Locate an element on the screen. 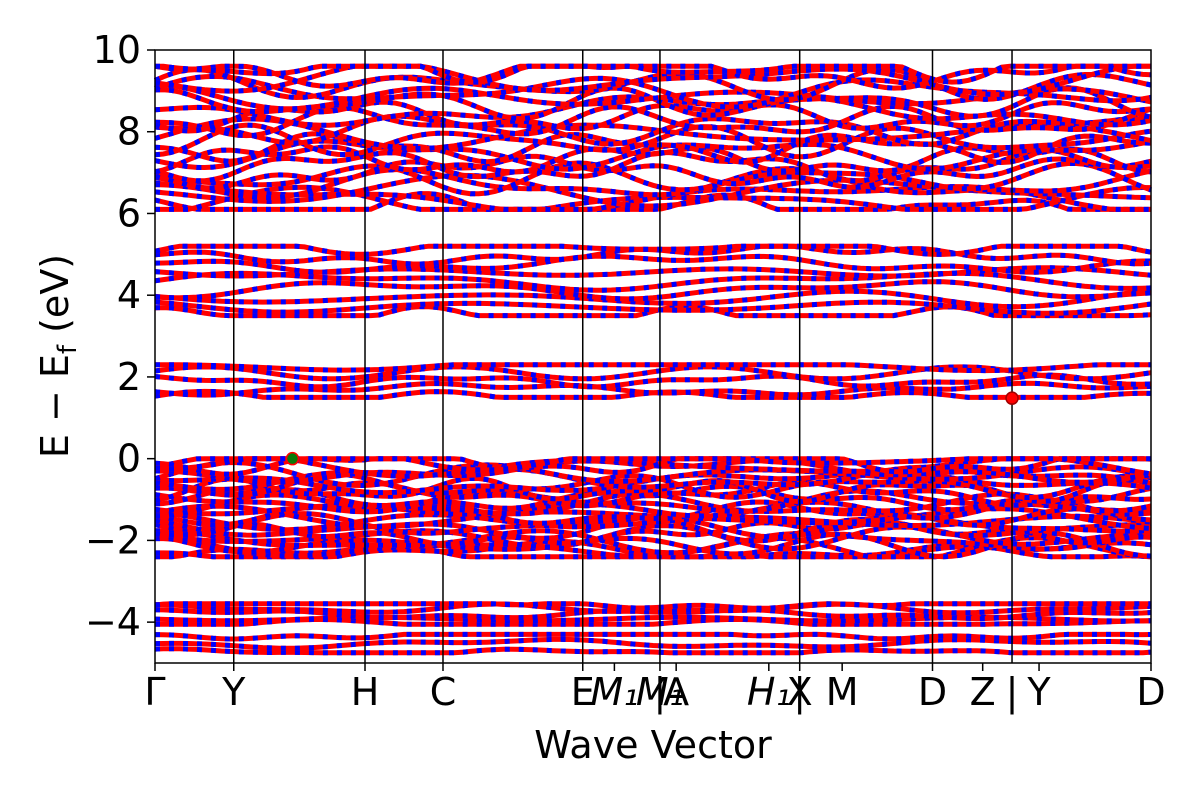  kpoint-label: C is located at coordinates (443, 692).